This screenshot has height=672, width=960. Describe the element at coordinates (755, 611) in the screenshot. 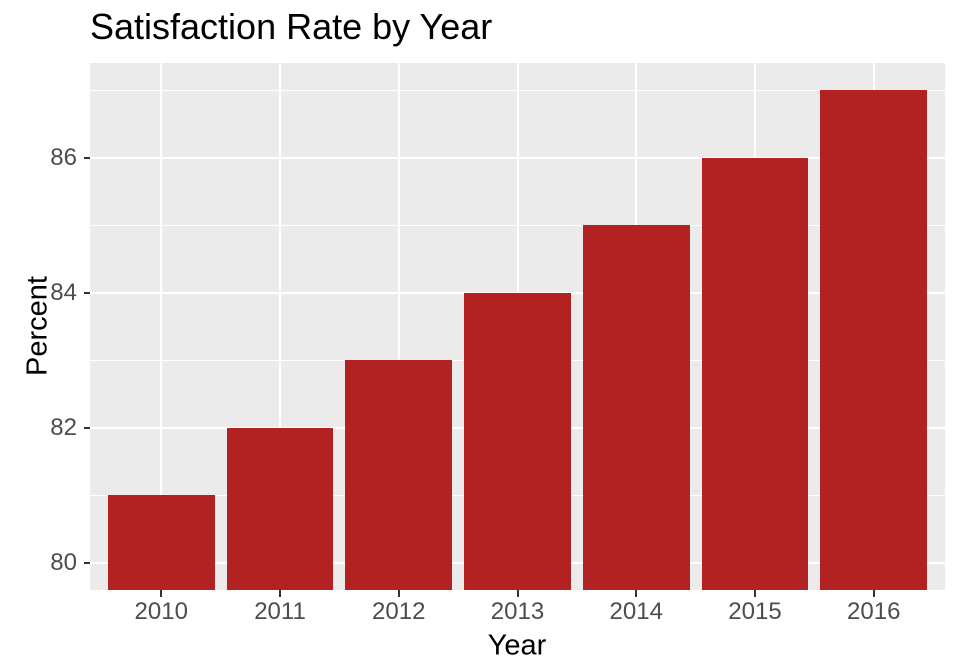

I see `x-tick-label: 2015` at that location.